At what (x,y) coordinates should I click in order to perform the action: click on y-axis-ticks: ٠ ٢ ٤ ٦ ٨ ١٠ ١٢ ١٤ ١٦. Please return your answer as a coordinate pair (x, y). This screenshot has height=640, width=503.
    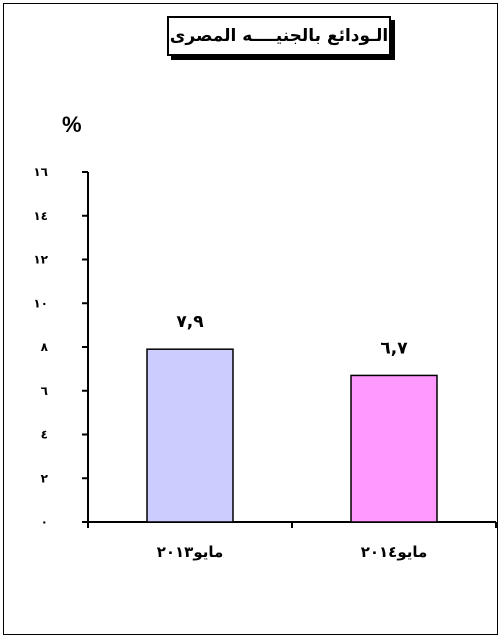
    Looking at the image, I should click on (60, 347).